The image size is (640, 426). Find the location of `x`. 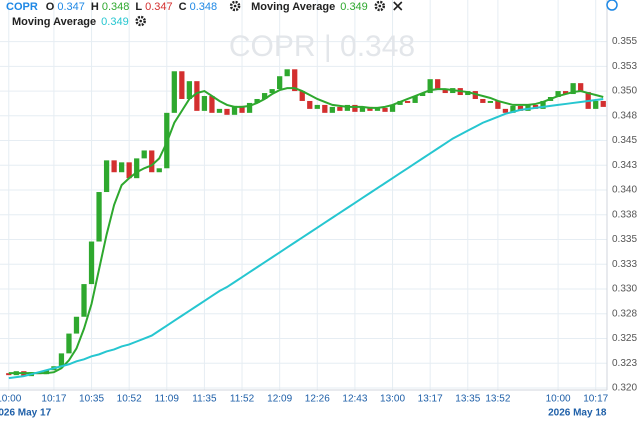

x is located at coordinates (398, 6).